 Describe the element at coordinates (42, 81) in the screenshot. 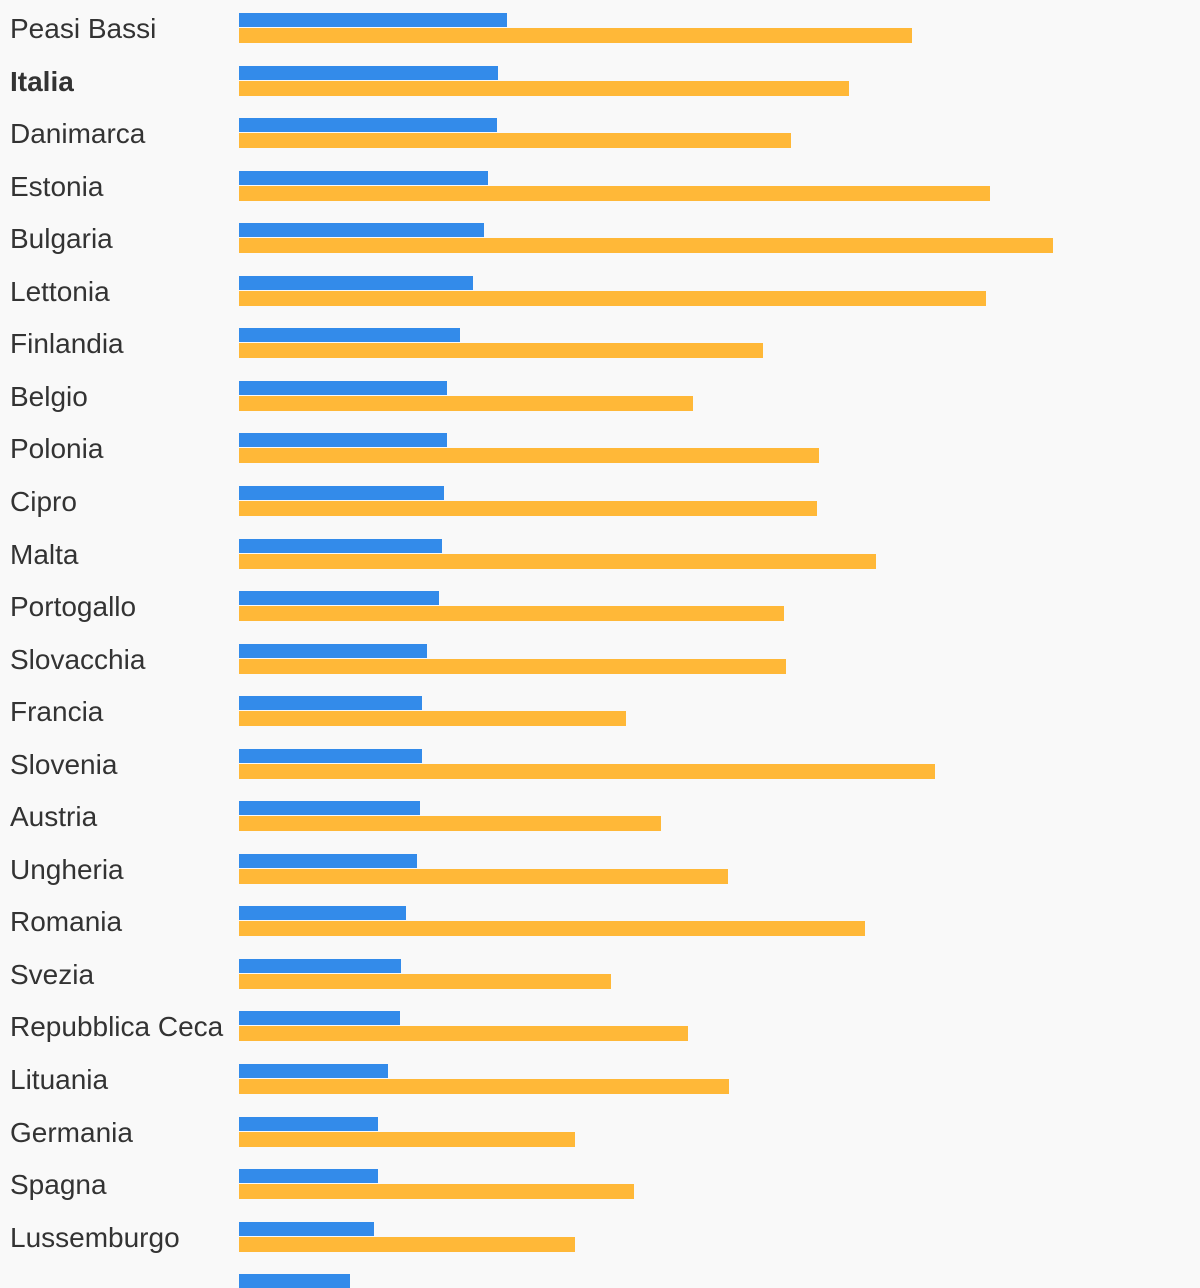

I see `category-label: Italia` at that location.